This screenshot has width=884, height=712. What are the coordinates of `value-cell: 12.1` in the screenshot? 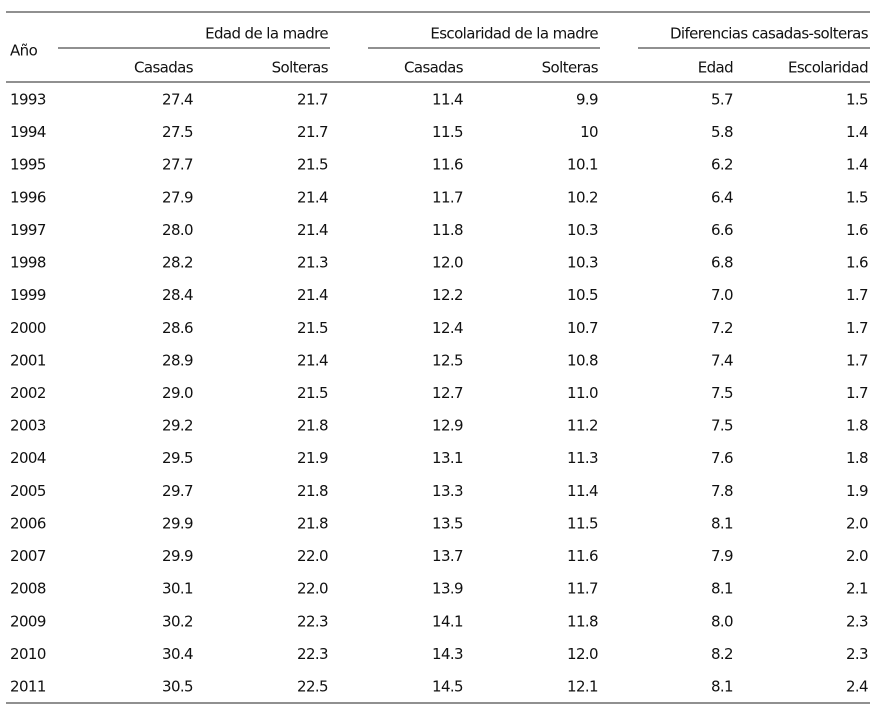 It's located at (582, 687).